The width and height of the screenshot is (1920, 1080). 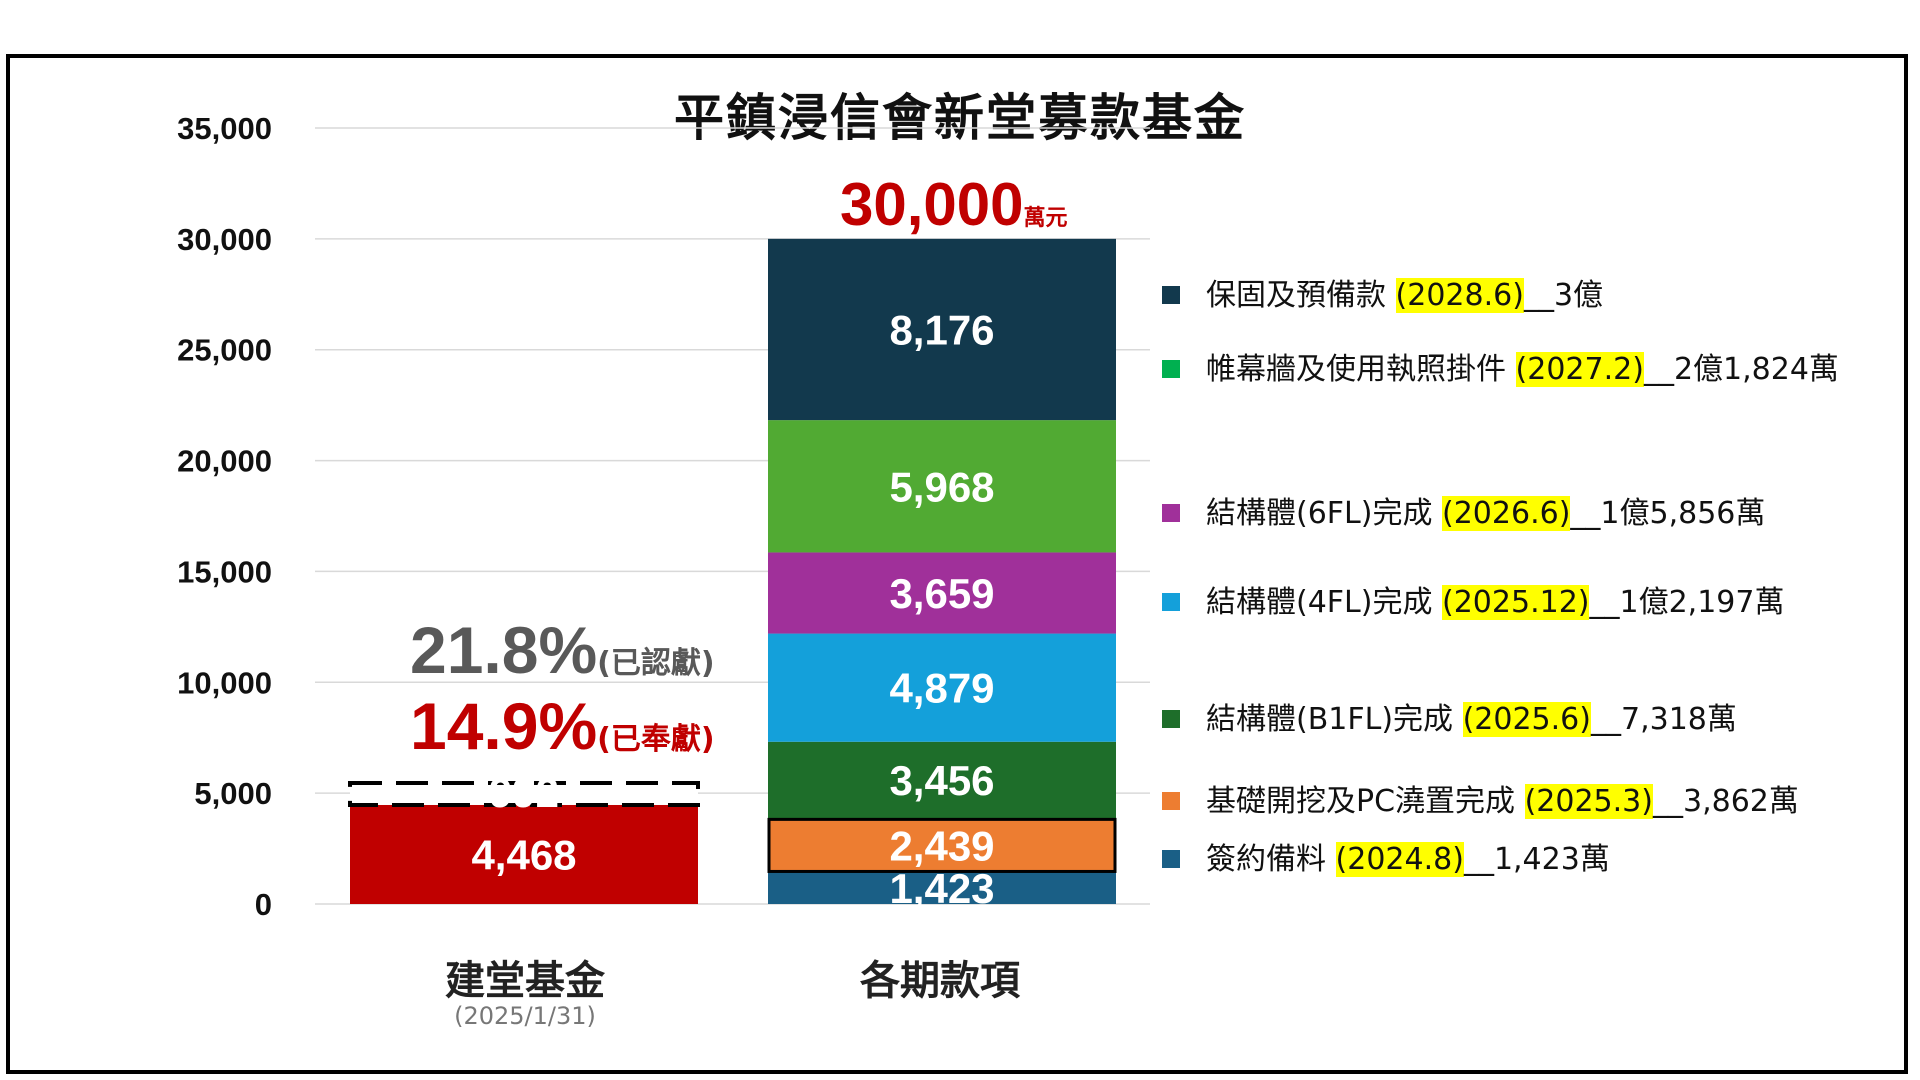 I want to click on y-tick-label: 15,000, so click(x=224, y=571).